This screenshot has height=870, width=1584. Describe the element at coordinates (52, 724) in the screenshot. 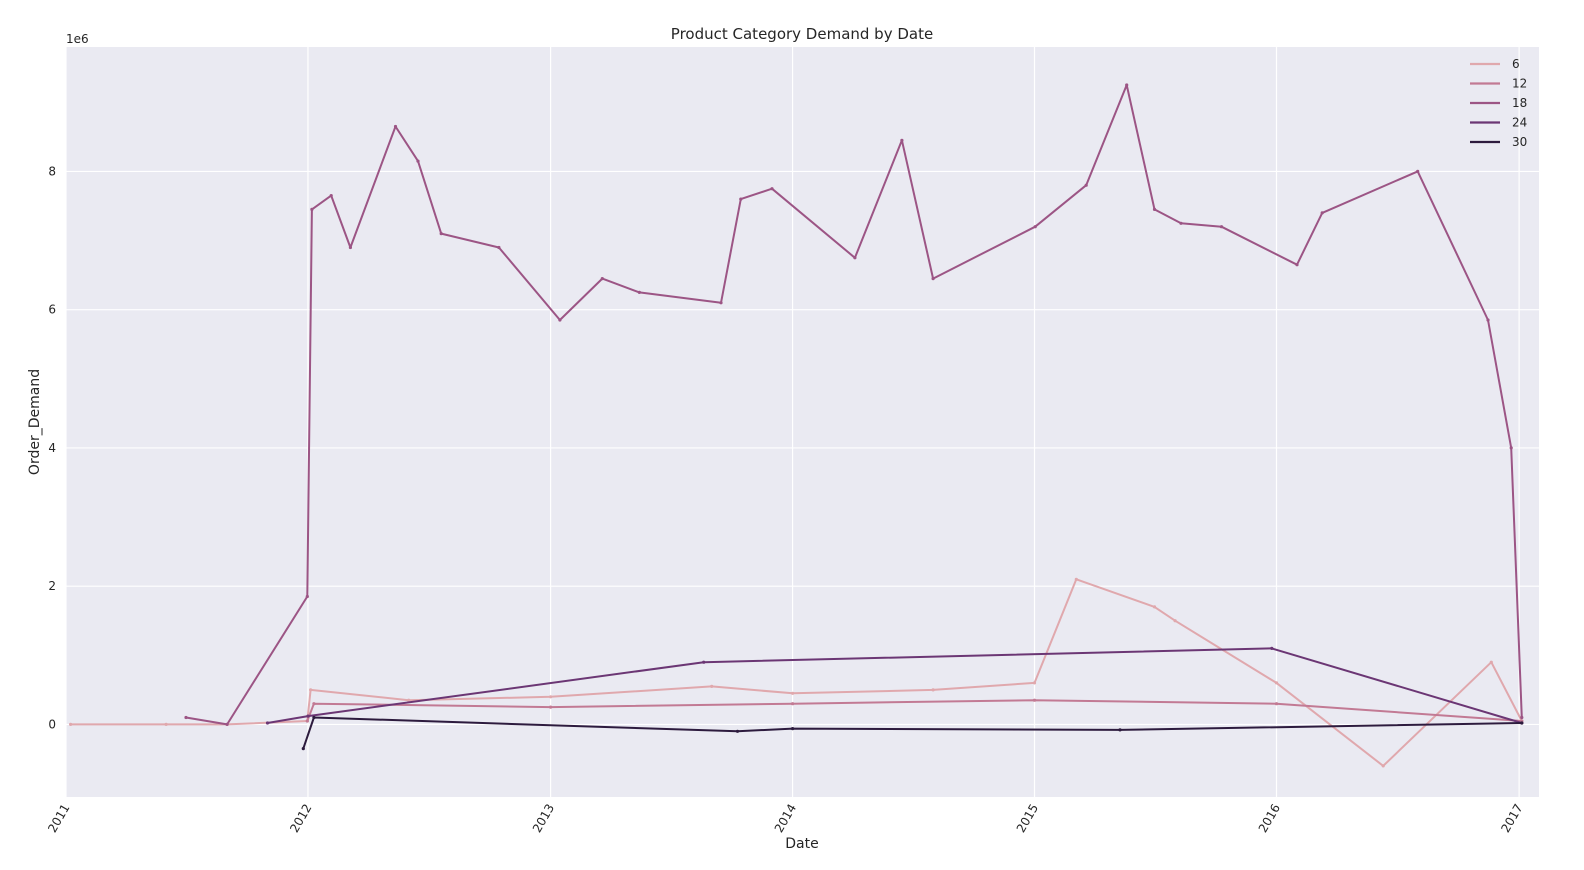

I see `y-tick-label: 0` at that location.